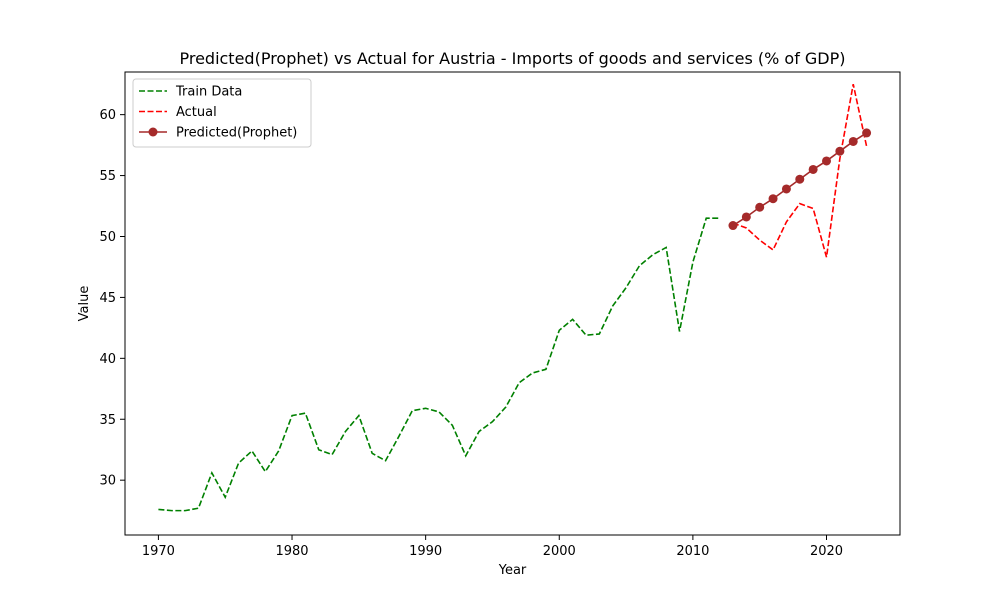 The width and height of the screenshot is (1000, 600). I want to click on y-tick-label: 40, so click(107, 359).